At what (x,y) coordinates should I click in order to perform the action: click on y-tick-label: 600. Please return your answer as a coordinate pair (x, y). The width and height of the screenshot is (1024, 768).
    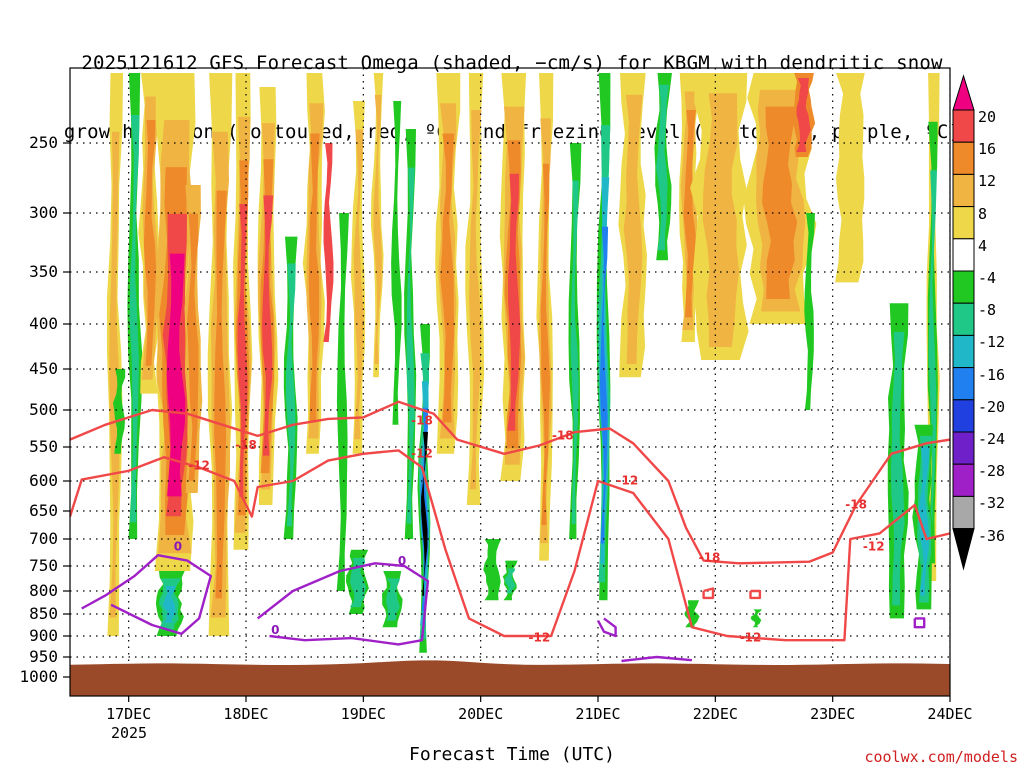
    Looking at the image, I should click on (43, 480).